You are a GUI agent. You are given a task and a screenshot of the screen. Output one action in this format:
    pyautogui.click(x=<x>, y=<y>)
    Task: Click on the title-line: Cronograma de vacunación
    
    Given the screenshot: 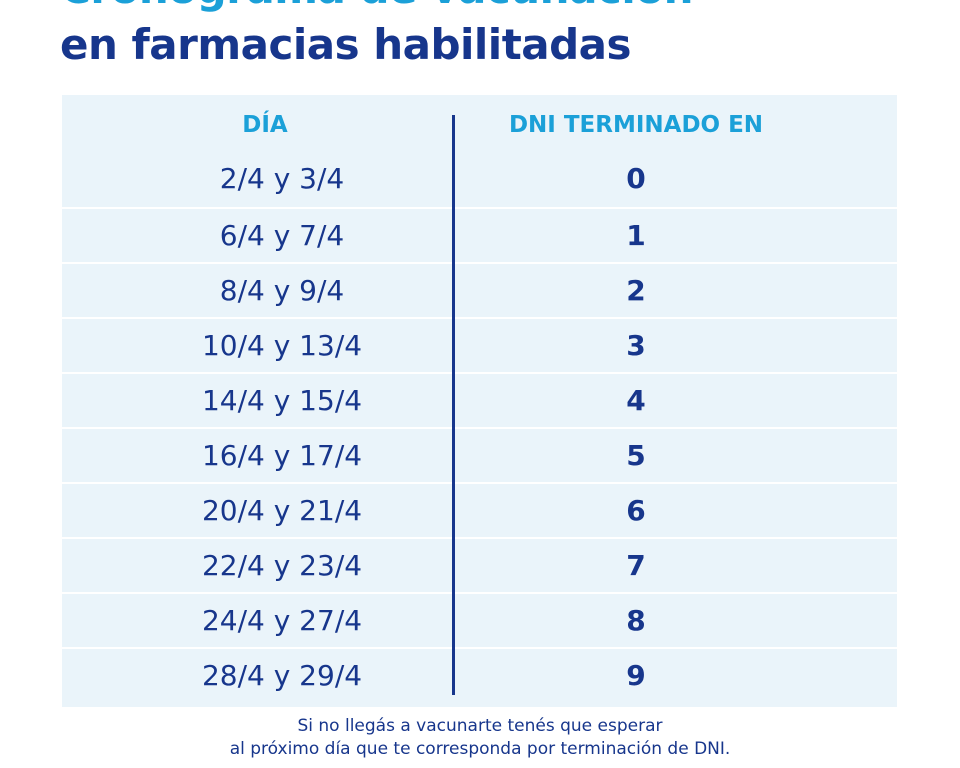 What is the action you would take?
    pyautogui.click(x=376, y=6)
    